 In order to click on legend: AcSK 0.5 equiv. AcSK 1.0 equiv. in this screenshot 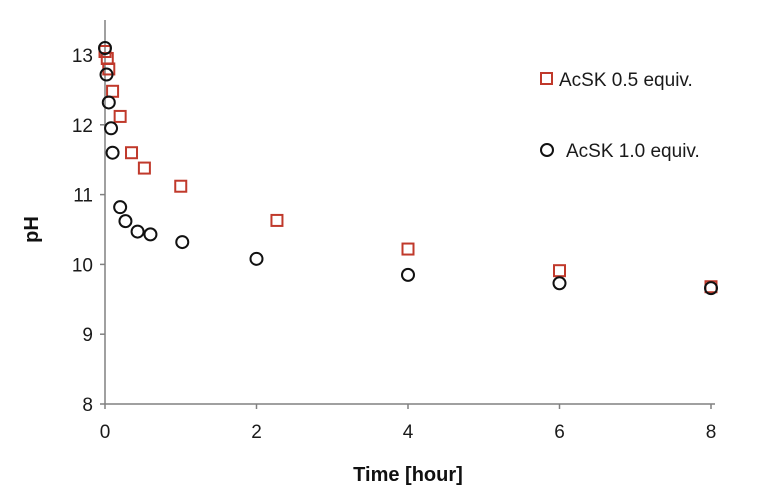, I will do `click(620, 116)`.